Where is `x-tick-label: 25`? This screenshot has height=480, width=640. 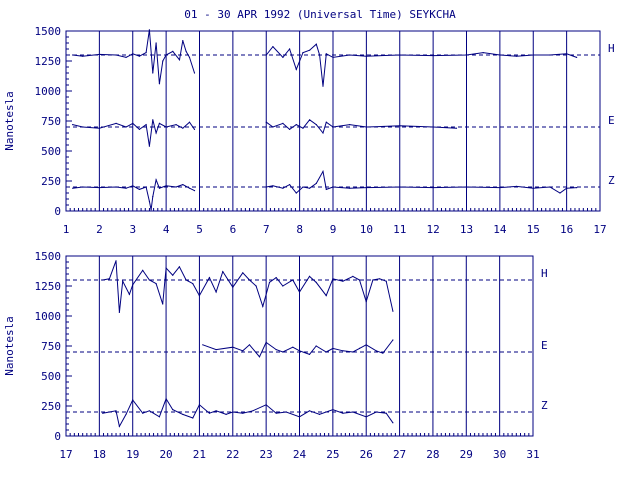 x-tick-label: 25 is located at coordinates (332, 454).